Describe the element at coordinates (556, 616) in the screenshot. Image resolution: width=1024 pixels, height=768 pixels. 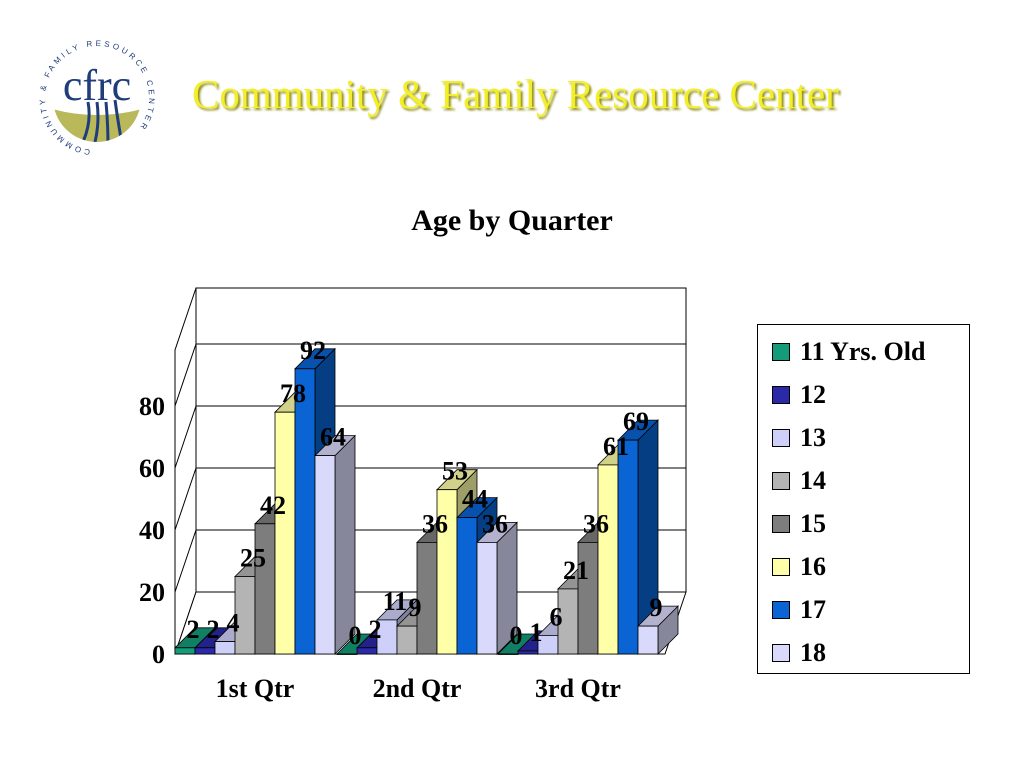
I see `data-label: 6` at that location.